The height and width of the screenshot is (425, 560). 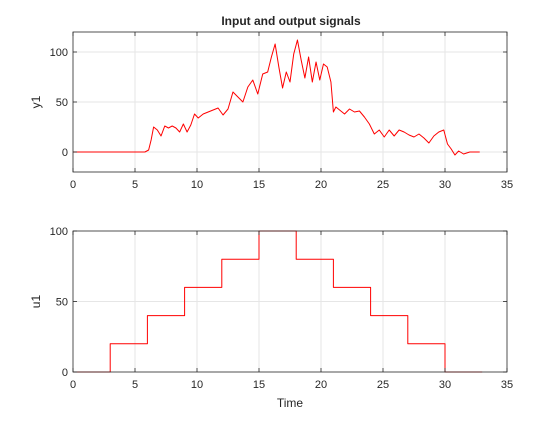 What do you see at coordinates (197, 385) in the screenshot?
I see `u1-xtick-label-2: 10` at bounding box center [197, 385].